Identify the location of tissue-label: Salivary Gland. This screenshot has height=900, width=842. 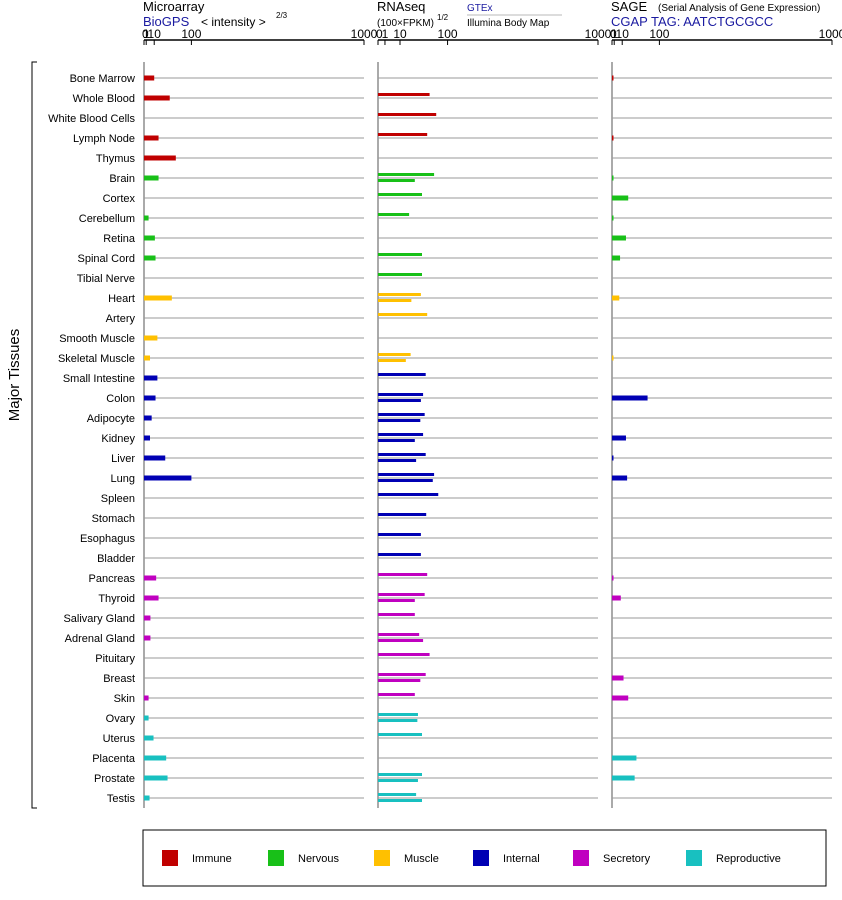
(99, 619).